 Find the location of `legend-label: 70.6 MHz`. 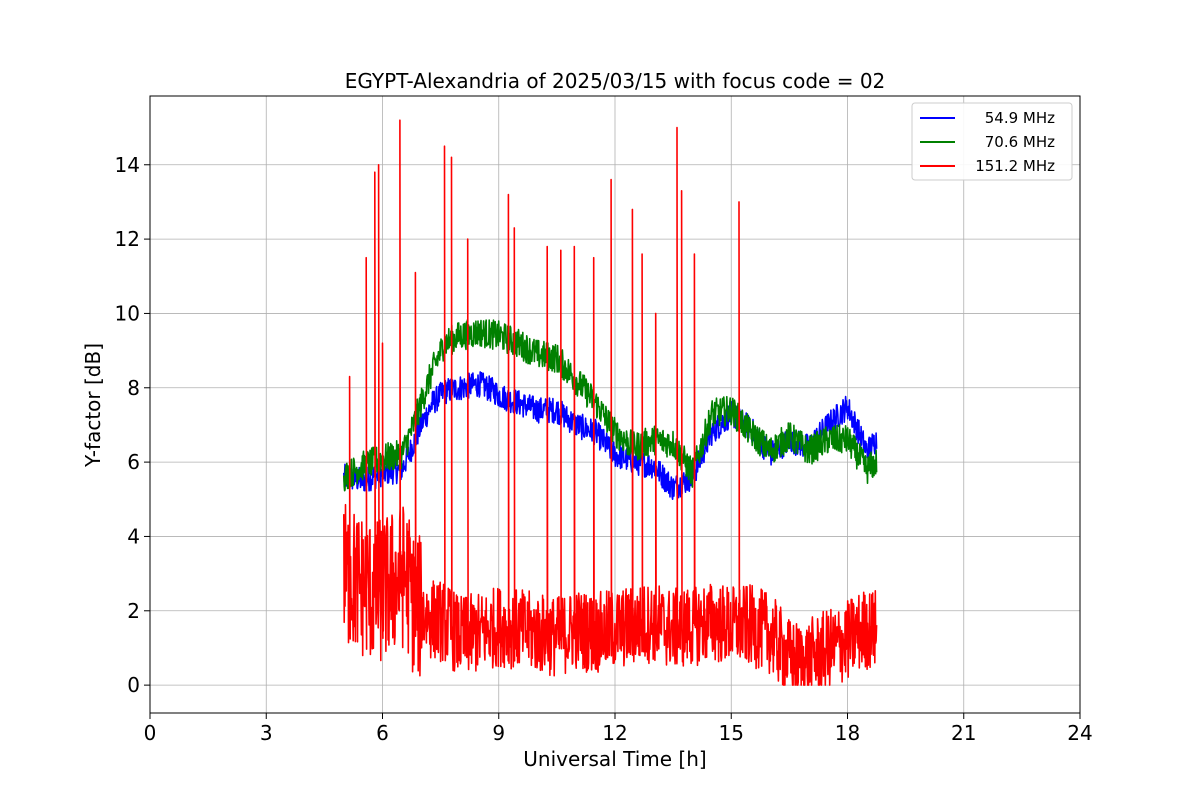

legend-label: 70.6 MHz is located at coordinates (1020, 142).